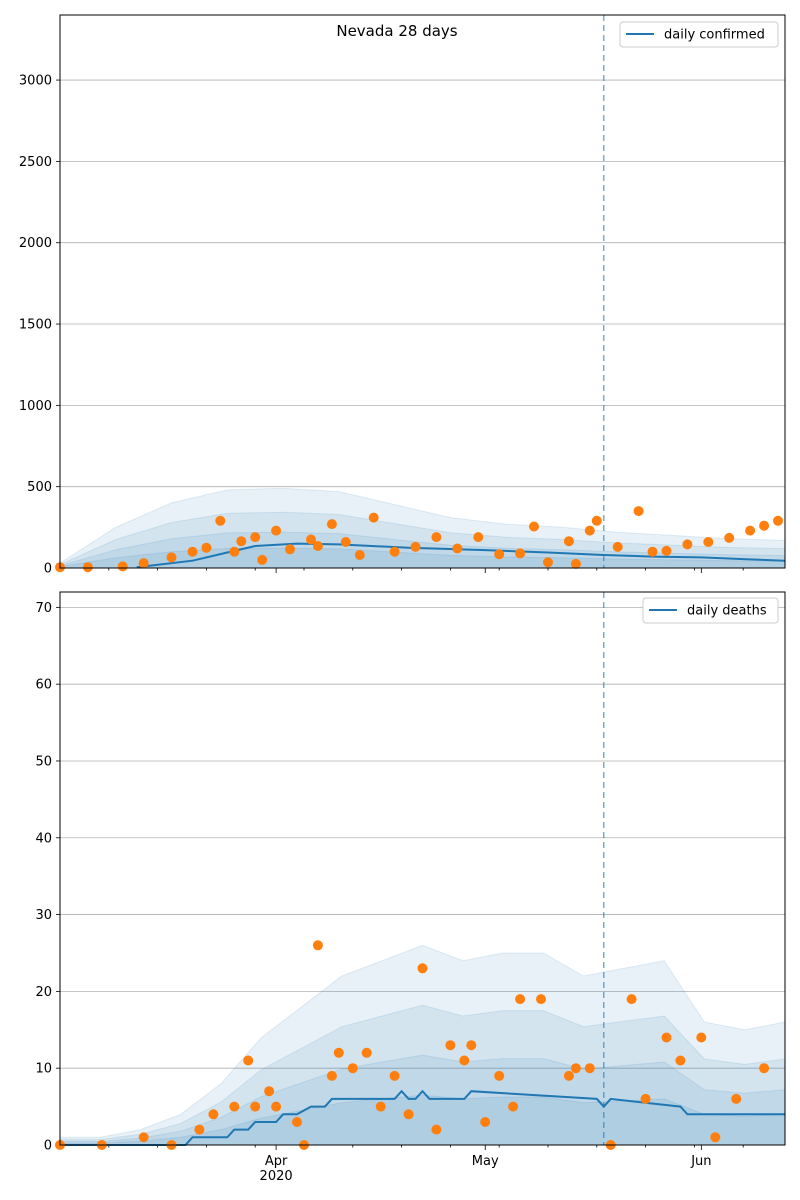  I want to click on x-tick-label: 2020, so click(276, 1176).